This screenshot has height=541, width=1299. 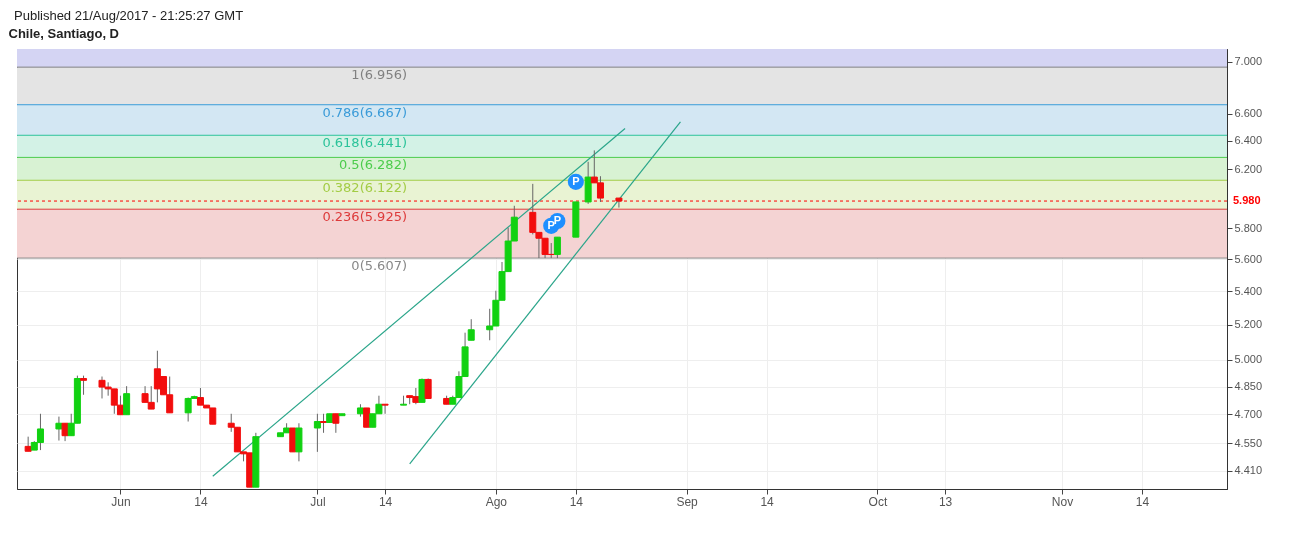 What do you see at coordinates (878, 501) in the screenshot?
I see `x-tick-label: Oct` at bounding box center [878, 501].